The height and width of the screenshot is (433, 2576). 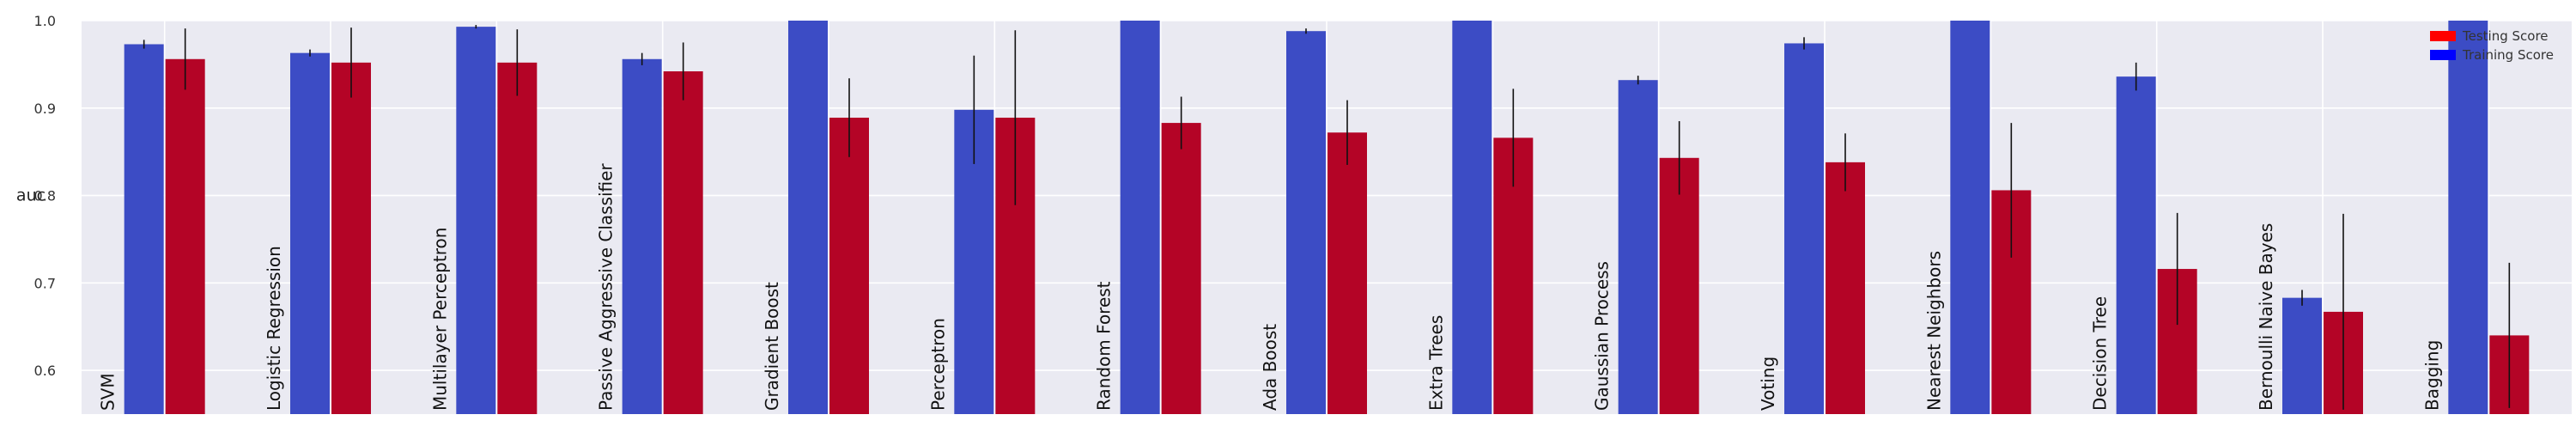 What do you see at coordinates (45, 196) in the screenshot?
I see `y-tick-label: 0.8` at bounding box center [45, 196].